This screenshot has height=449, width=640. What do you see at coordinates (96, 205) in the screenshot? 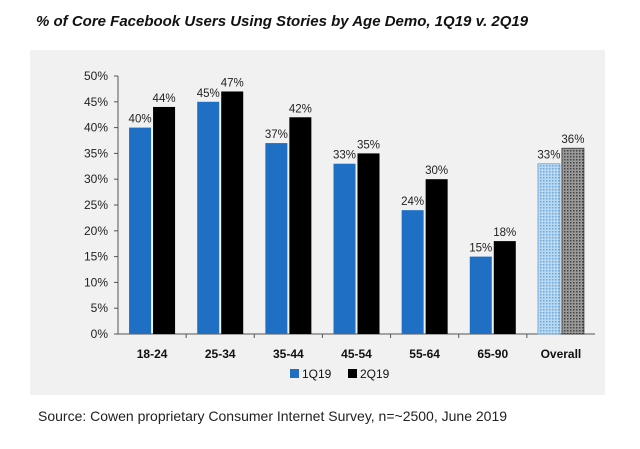
I see `y-tick-label: 25%` at bounding box center [96, 205].